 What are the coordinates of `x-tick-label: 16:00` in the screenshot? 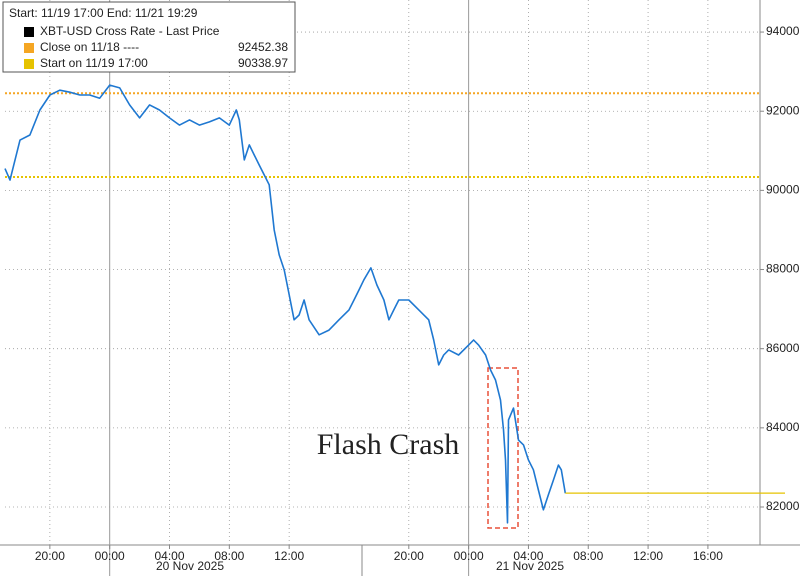 It's located at (708, 556).